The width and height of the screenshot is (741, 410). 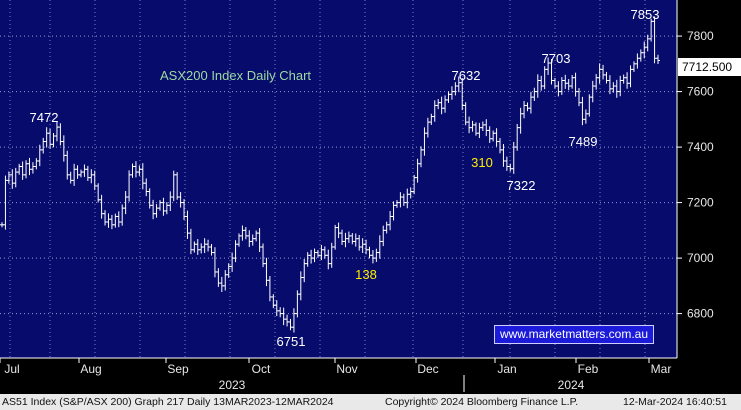 I want to click on x-tick-label: Oct, so click(x=261, y=369).